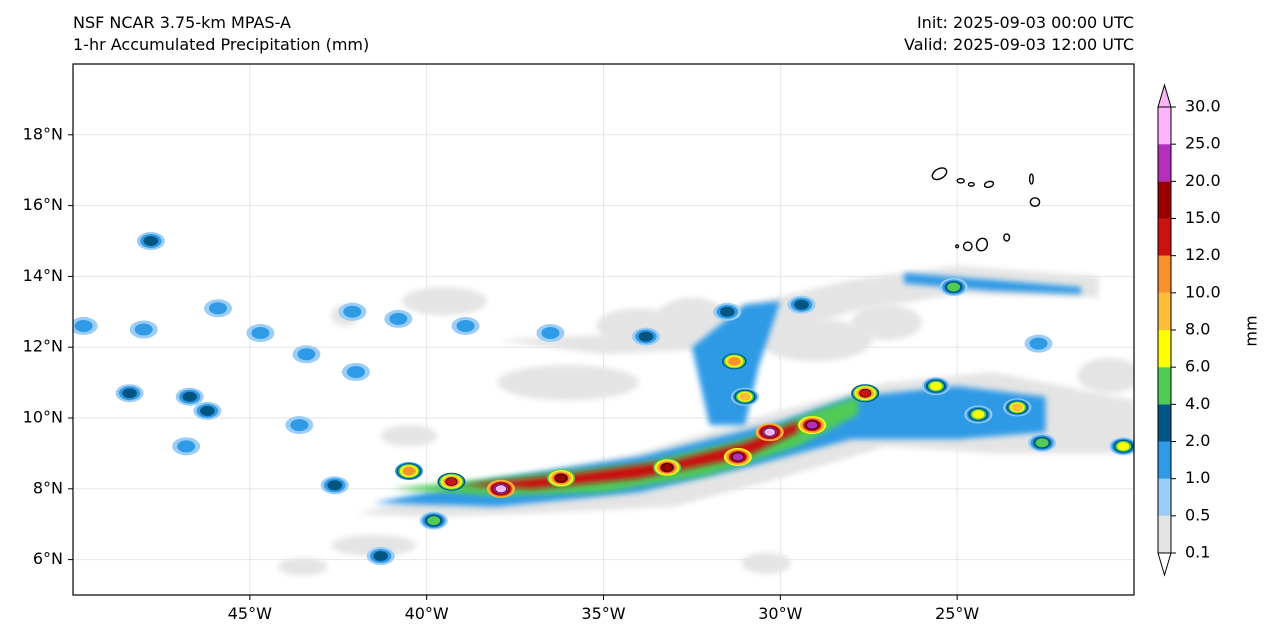  I want to click on colorbar-under-arrow, so click(1164, 564).